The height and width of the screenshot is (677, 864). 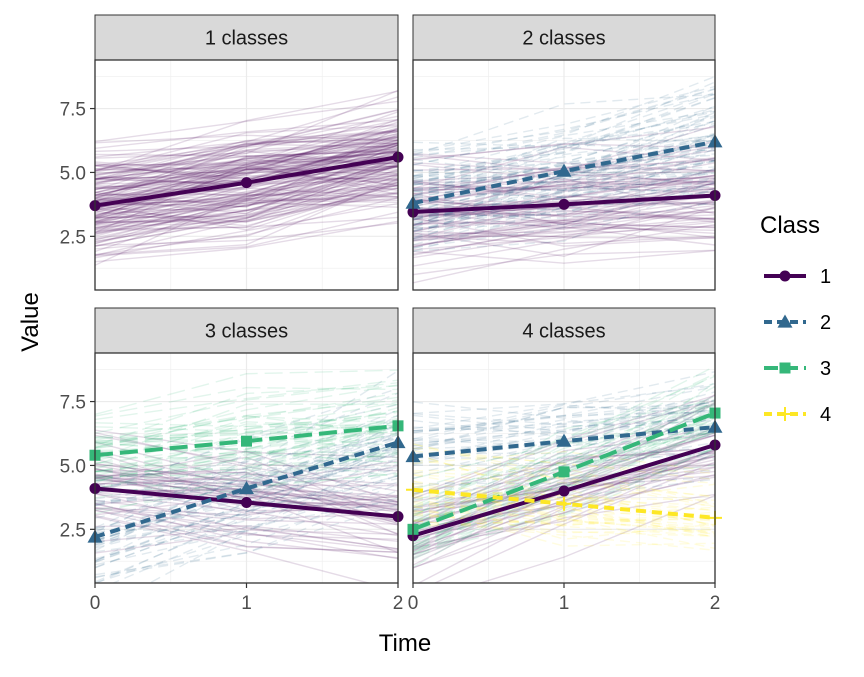 What do you see at coordinates (825, 323) in the screenshot?
I see `legend-entry-label: 2` at bounding box center [825, 323].